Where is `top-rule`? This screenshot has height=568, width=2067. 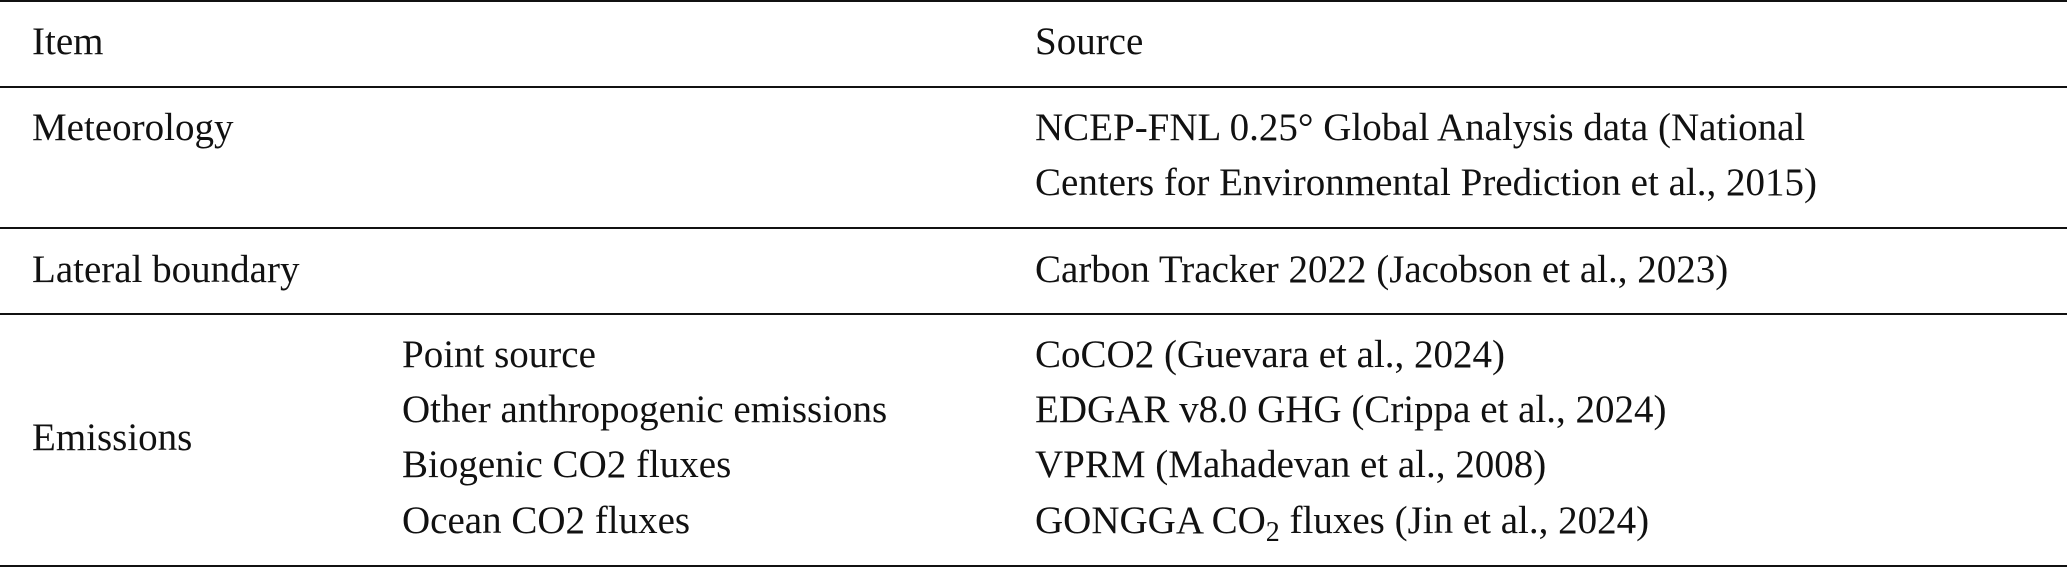 top-rule is located at coordinates (1033, 1).